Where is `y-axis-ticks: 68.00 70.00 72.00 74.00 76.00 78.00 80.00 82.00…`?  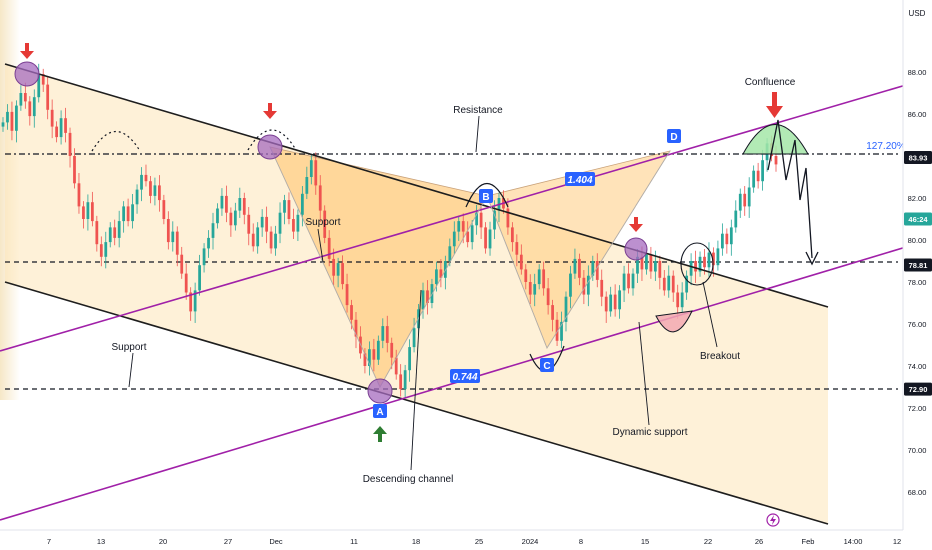
y-axis-ticks: 68.00 70.00 72.00 74.00 76.00 78.00 80.00 82.00… is located at coordinates (917, 282).